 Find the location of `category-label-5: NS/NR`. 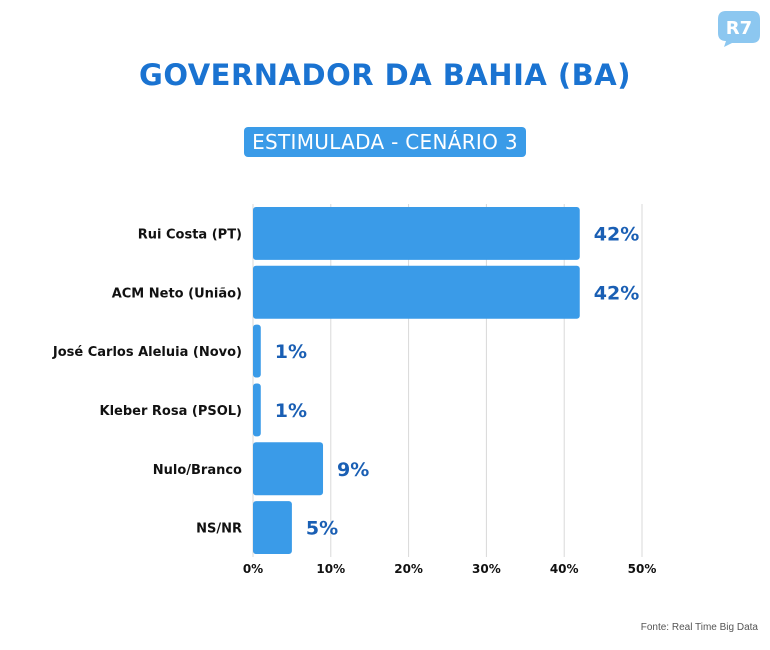

category-label-5: NS/NR is located at coordinates (219, 529).